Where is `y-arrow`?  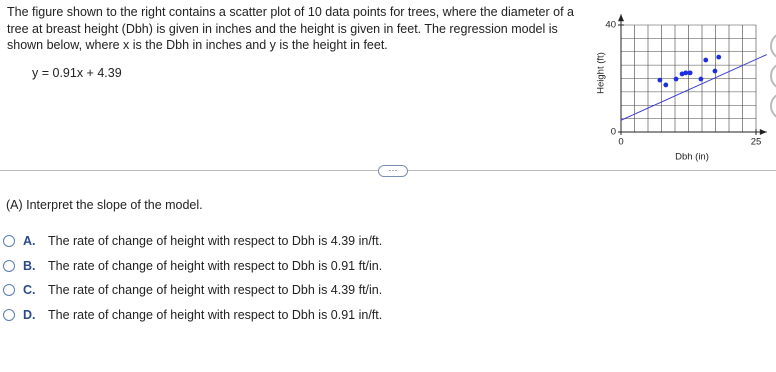
y-arrow is located at coordinates (621, 18).